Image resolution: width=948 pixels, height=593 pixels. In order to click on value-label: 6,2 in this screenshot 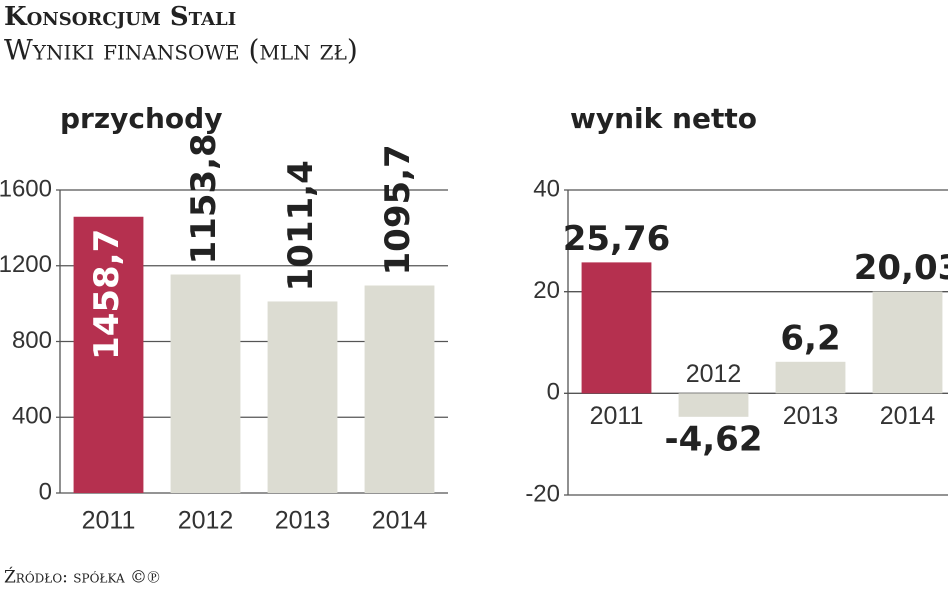, I will do `click(810, 338)`.